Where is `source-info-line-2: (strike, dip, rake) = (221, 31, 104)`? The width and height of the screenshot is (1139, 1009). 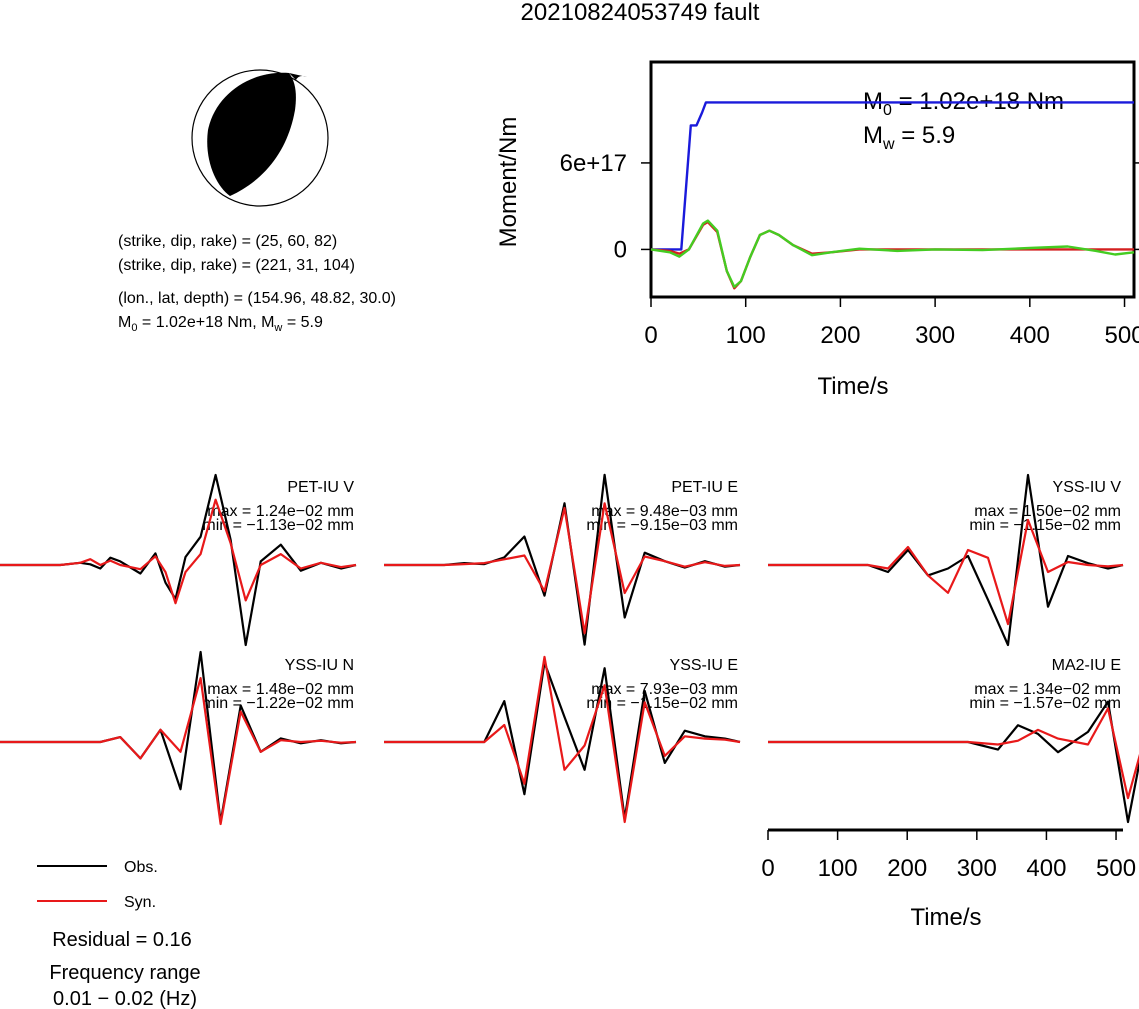
source-info-line-2: (strike, dip, rake) = (221, 31, 104) is located at coordinates (236, 265).